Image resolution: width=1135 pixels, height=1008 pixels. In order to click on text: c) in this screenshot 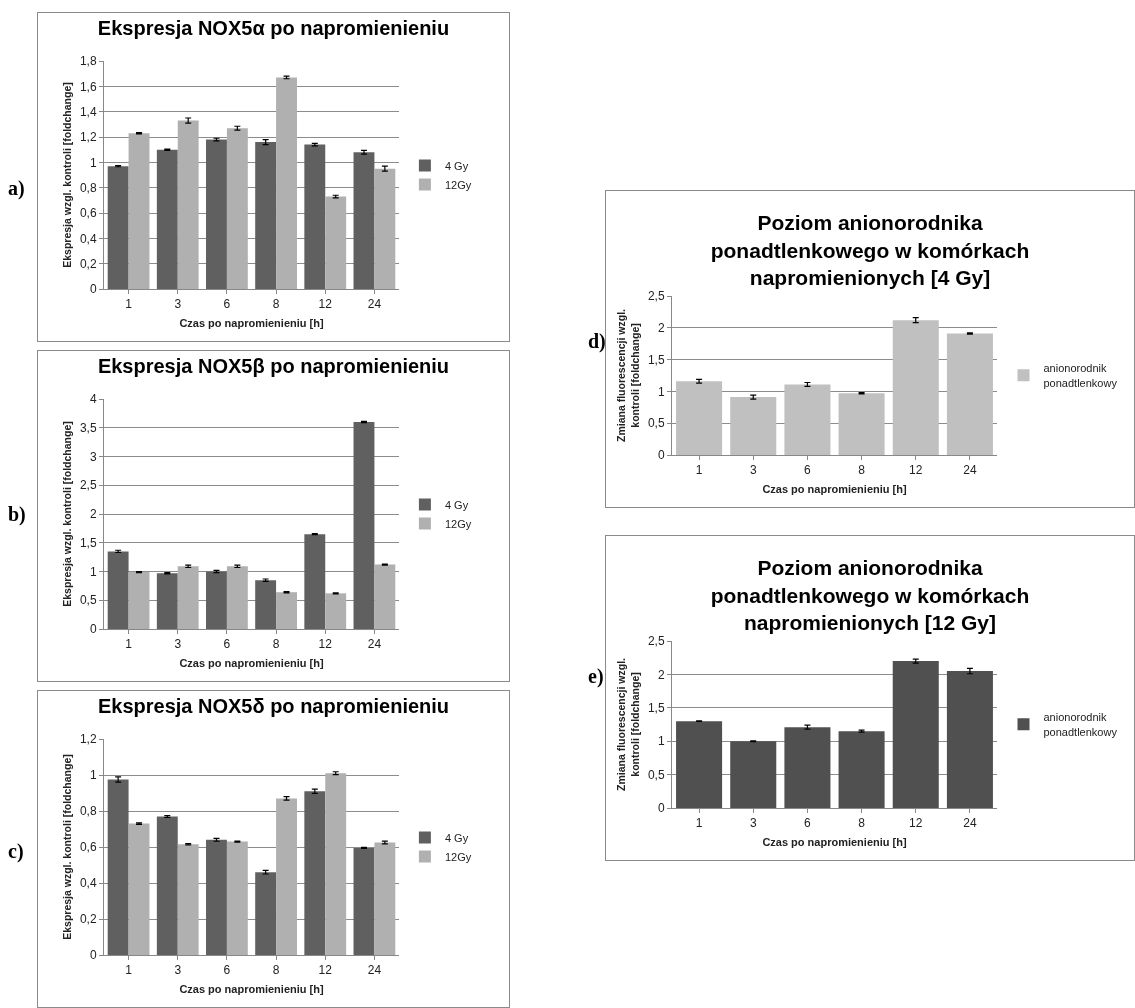, I will do `click(16, 851)`.